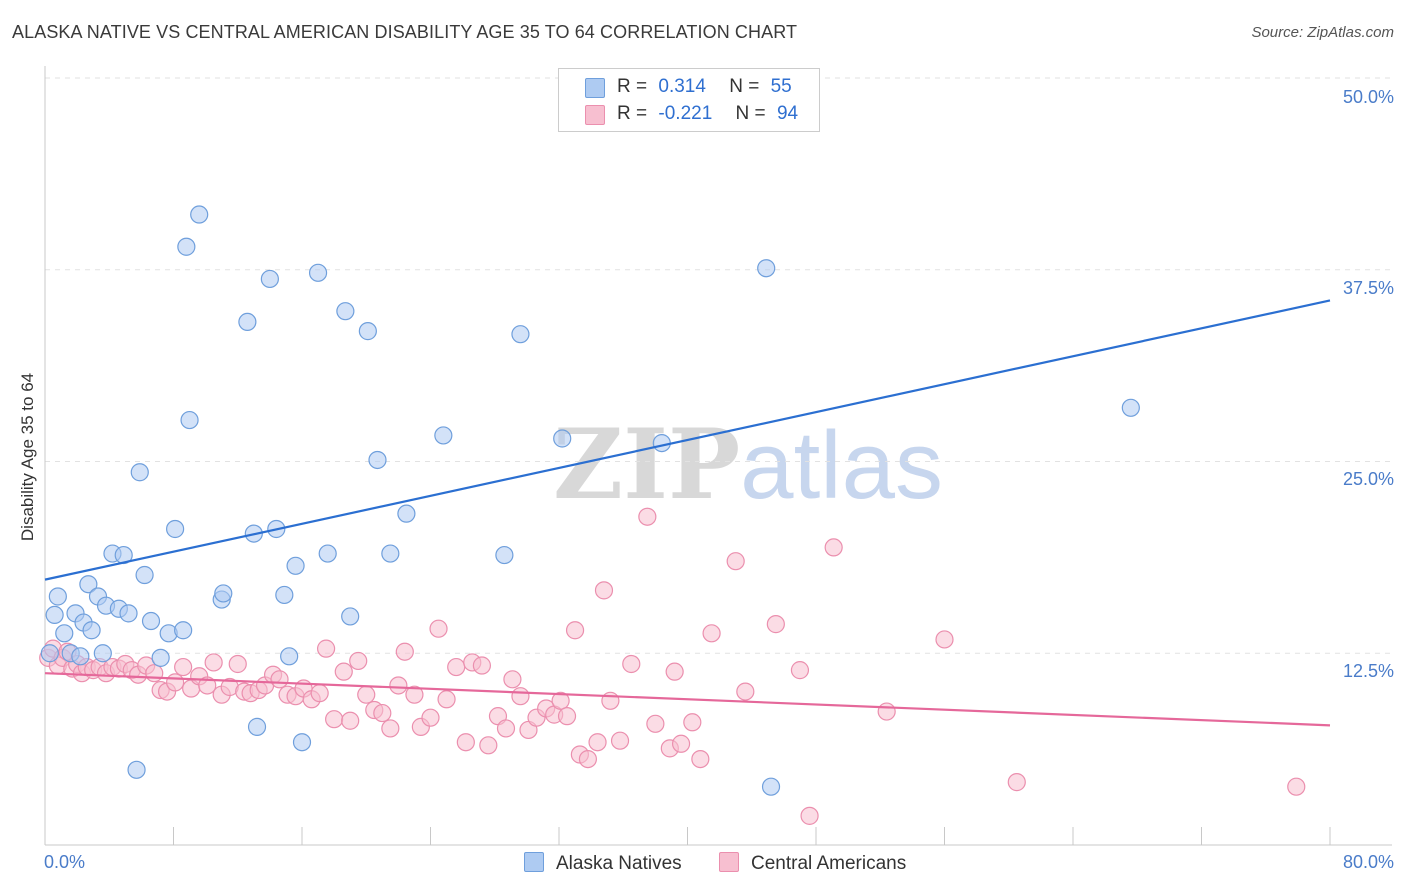 This screenshot has height=892, width=1406. I want to click on y-tick-label: 37.5%, so click(1368, 288).